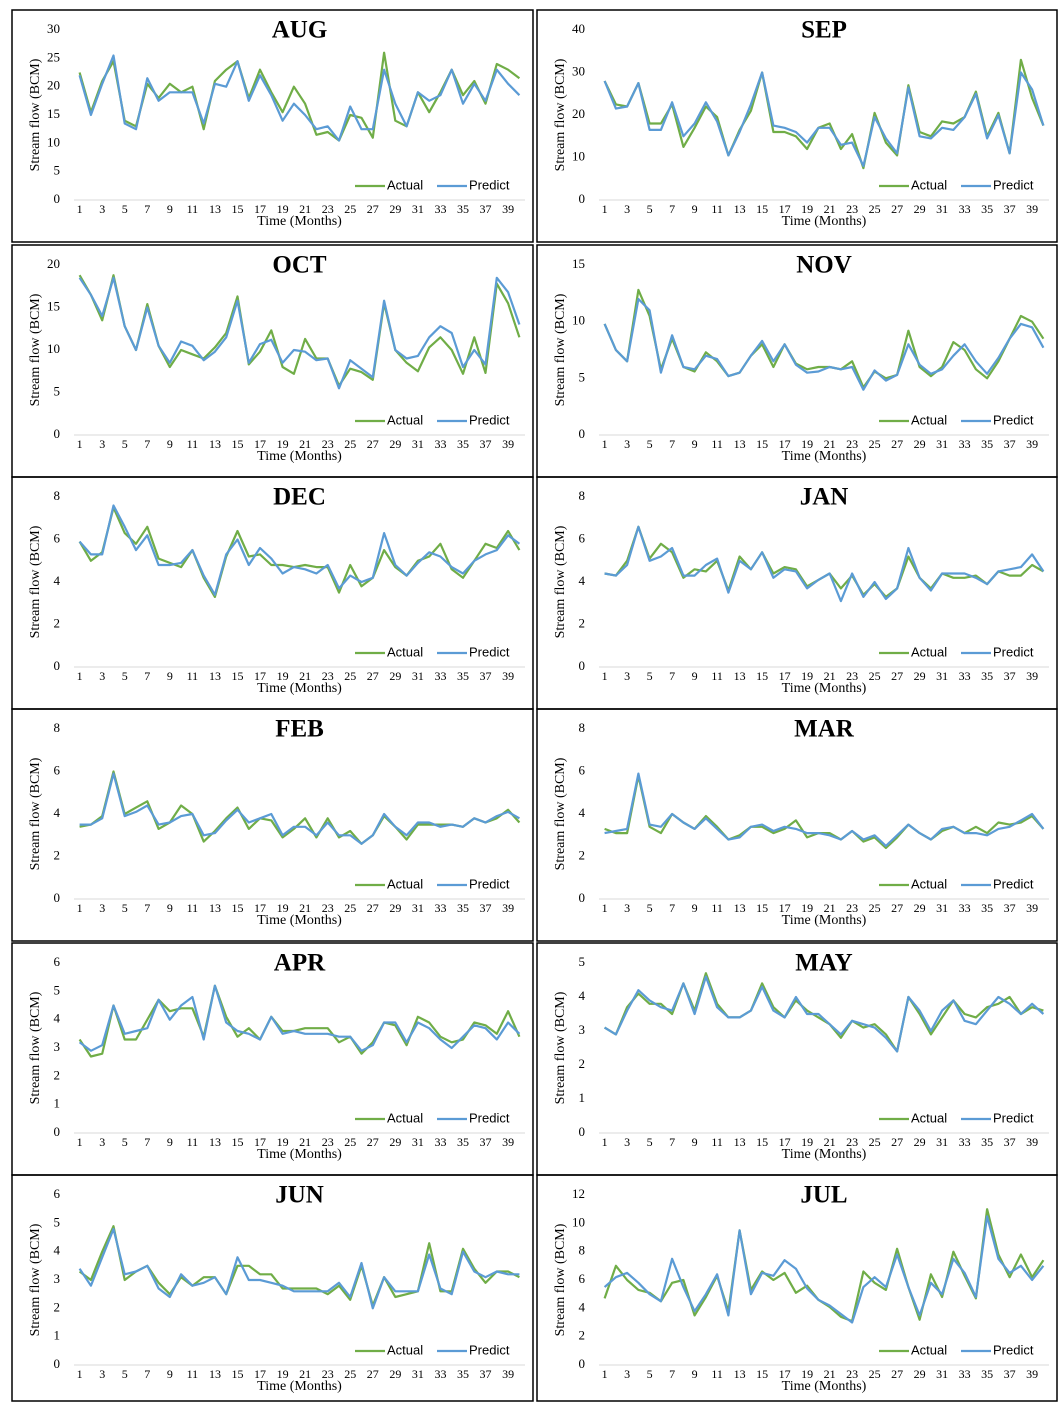 This screenshot has width=1059, height=1403. Describe the element at coordinates (785, 1374) in the screenshot. I see `x-tick-label: 17` at that location.